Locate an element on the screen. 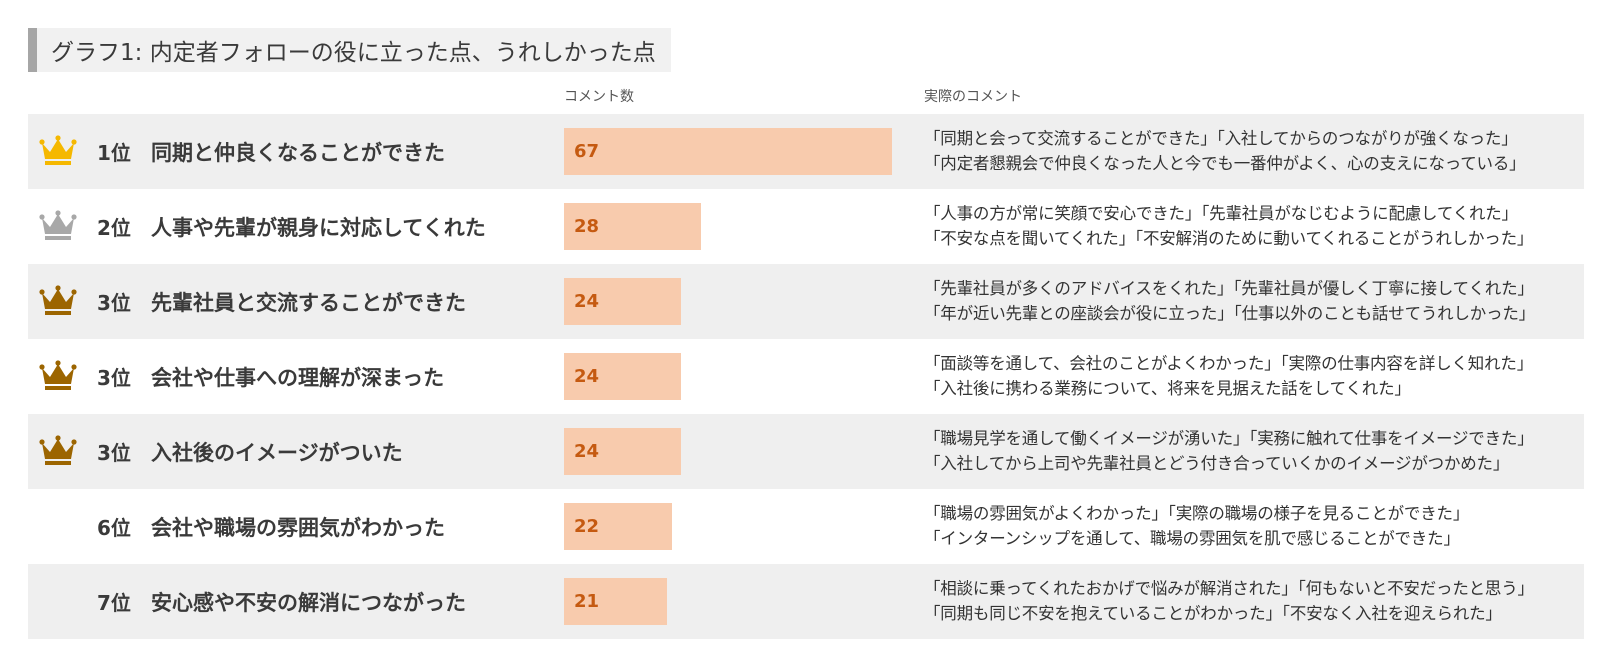 This screenshot has height=671, width=1610. comment-line: 「インターンシップを通して、職場の雰囲気を肌で感じることができた」 is located at coordinates (1192, 538).